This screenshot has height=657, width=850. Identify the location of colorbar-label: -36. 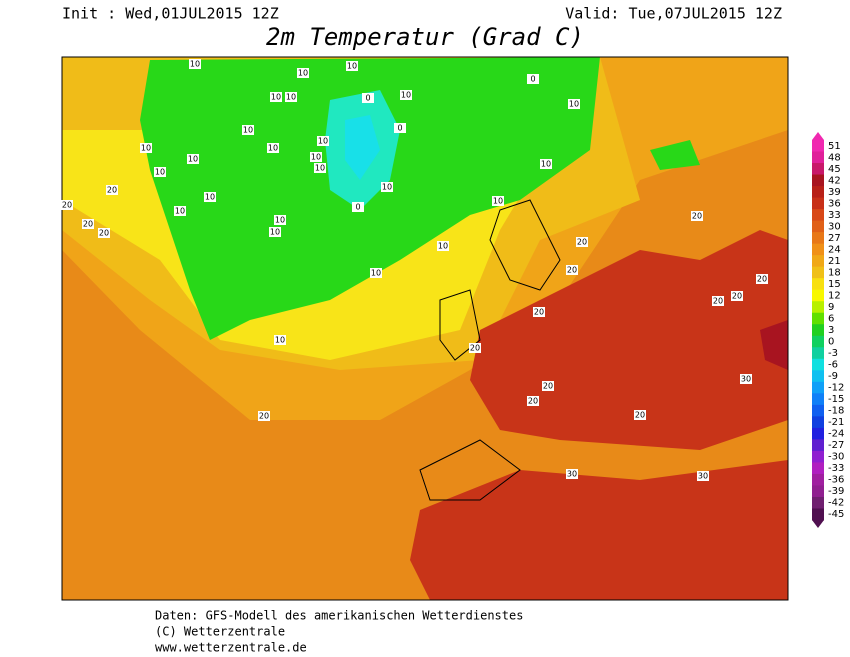
(836, 480).